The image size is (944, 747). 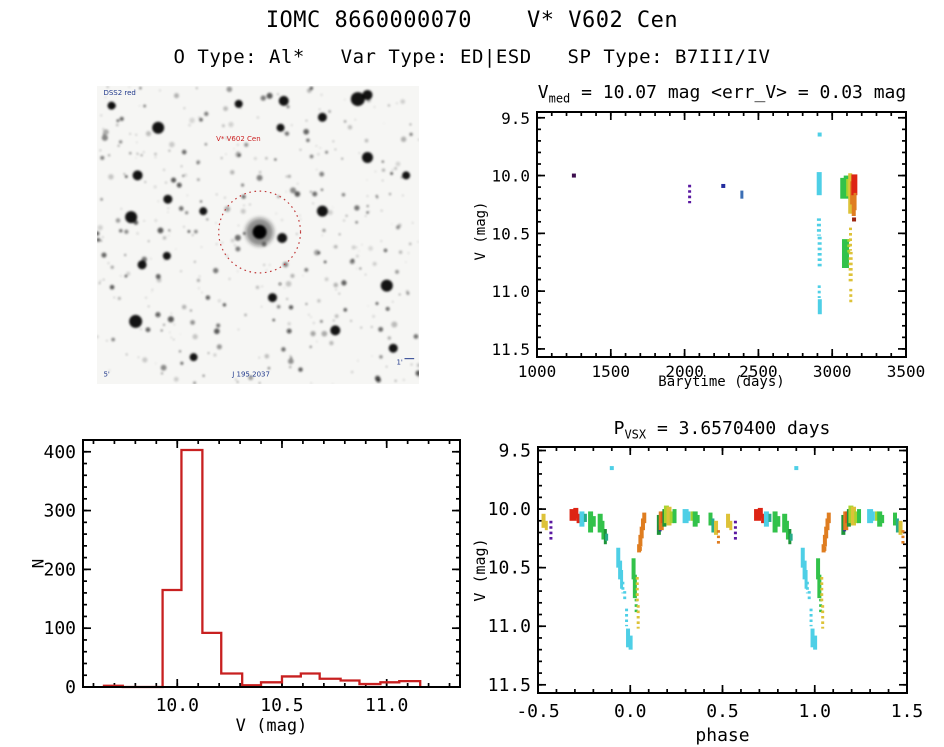 What do you see at coordinates (250, 375) in the screenshot?
I see `finder-label-2: J 195.2037` at bounding box center [250, 375].